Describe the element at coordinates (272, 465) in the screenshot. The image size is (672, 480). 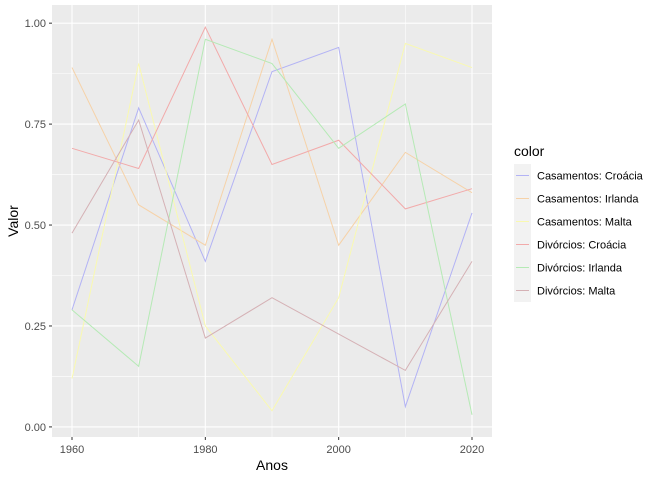
I see `x-axis-title: Anos` at that location.